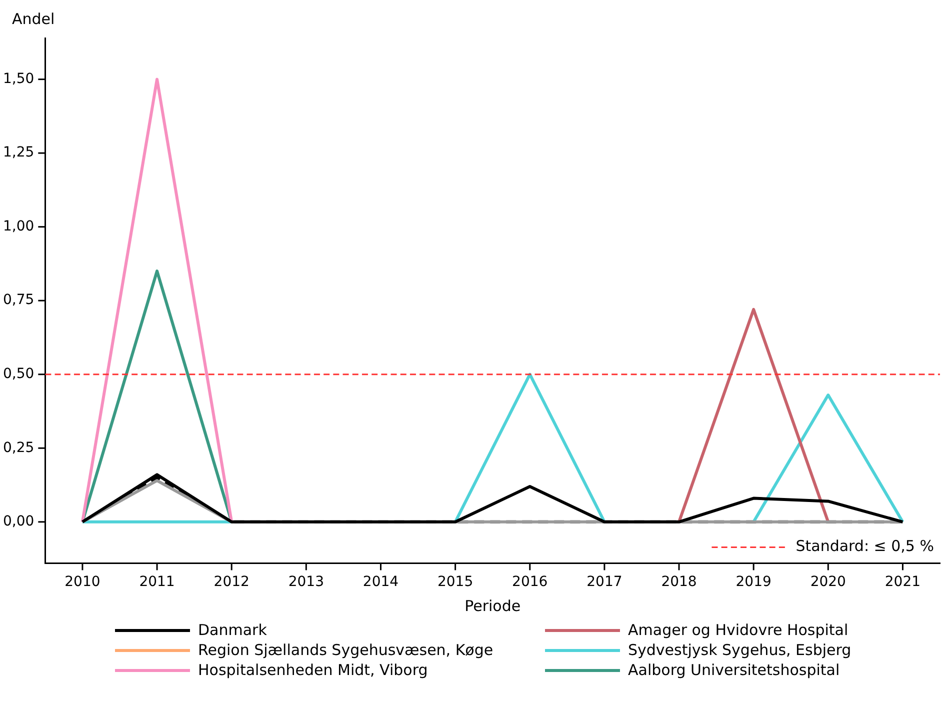 The height and width of the screenshot is (708, 946). What do you see at coordinates (232, 630) in the screenshot?
I see `legend-label: Danmark` at bounding box center [232, 630].